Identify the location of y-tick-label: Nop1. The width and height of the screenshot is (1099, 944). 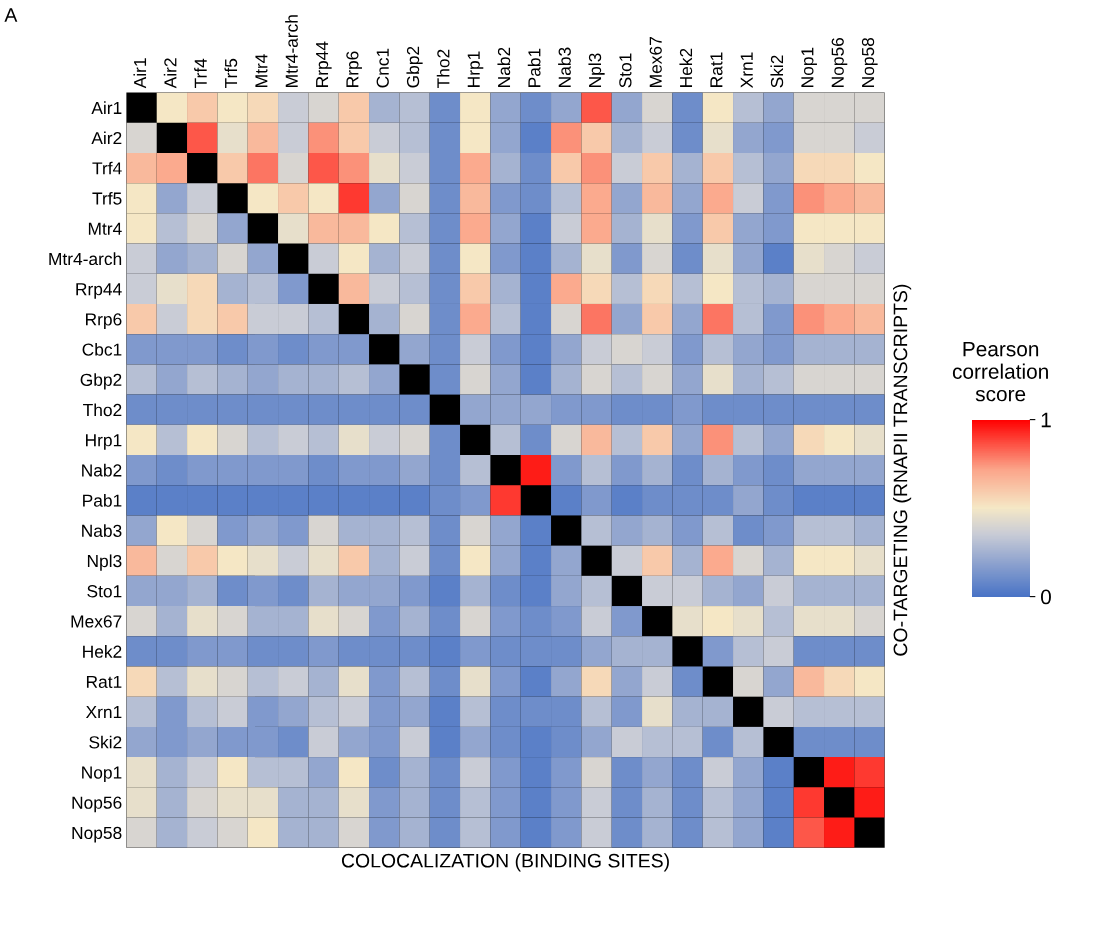
(102, 774).